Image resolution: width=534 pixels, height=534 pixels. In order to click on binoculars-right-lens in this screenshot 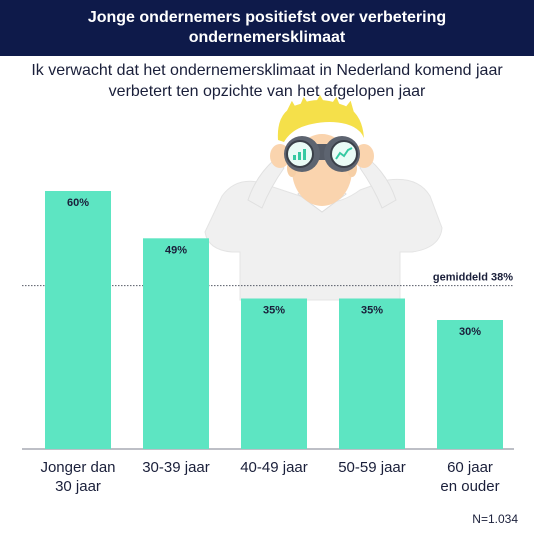, I will do `click(344, 154)`.